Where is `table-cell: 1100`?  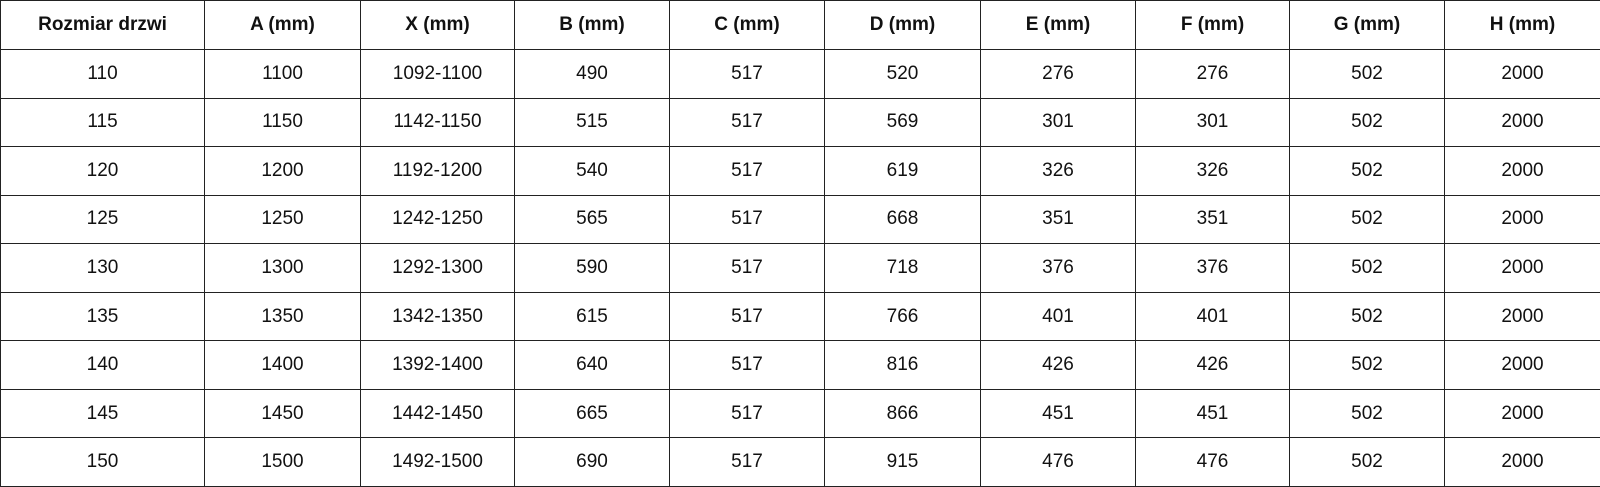 table-cell: 1100 is located at coordinates (282, 74).